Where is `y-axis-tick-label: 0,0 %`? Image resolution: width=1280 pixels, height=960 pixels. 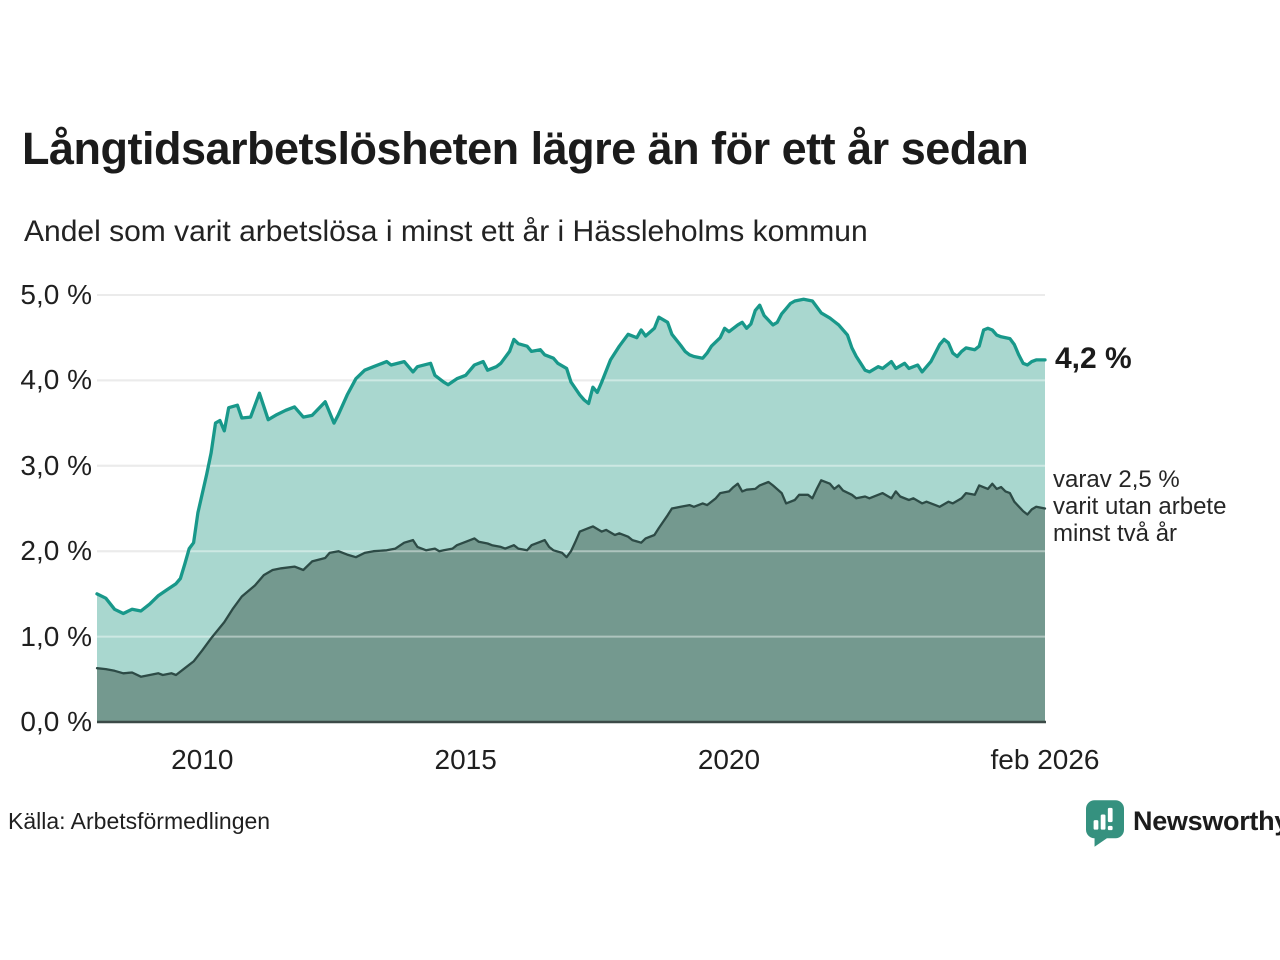
y-axis-tick-label: 0,0 % is located at coordinates (56, 721).